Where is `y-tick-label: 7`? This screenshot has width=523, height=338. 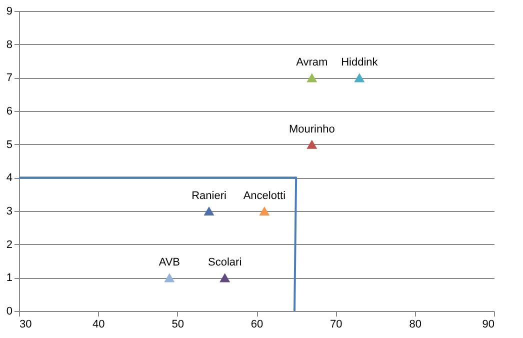 y-tick-label: 7 is located at coordinates (9, 78).